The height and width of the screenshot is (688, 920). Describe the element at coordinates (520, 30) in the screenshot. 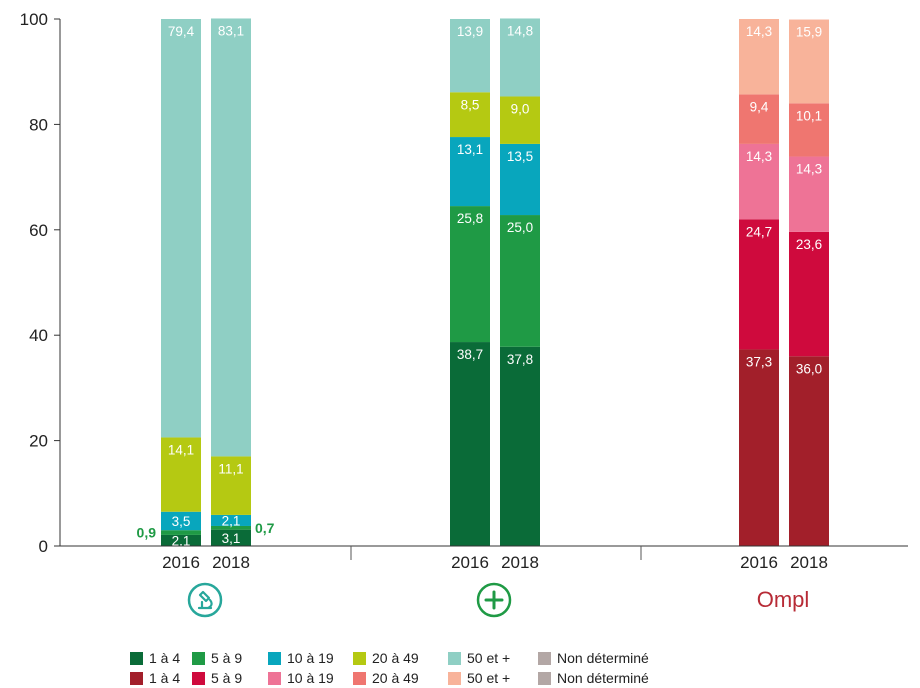

I see `bar-value-label: 14,8` at that location.